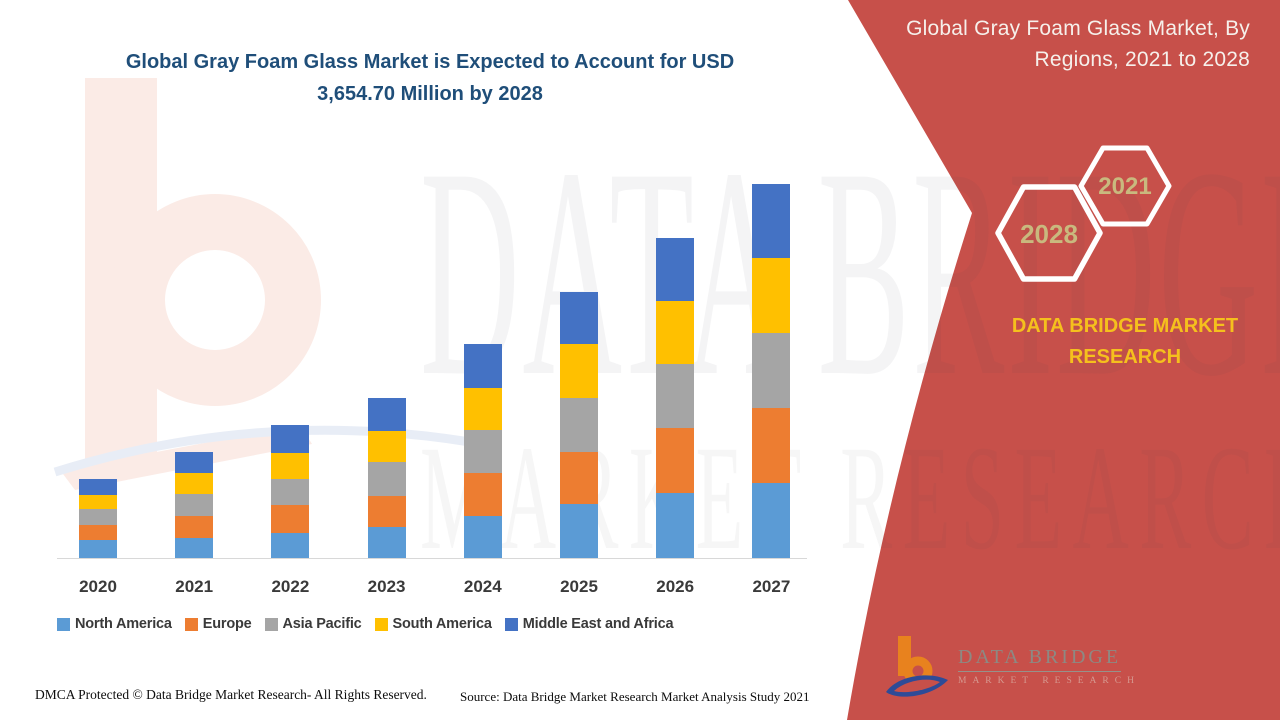  Describe the element at coordinates (482, 537) in the screenshot. I see `bar-segment-2024-north-america` at that location.